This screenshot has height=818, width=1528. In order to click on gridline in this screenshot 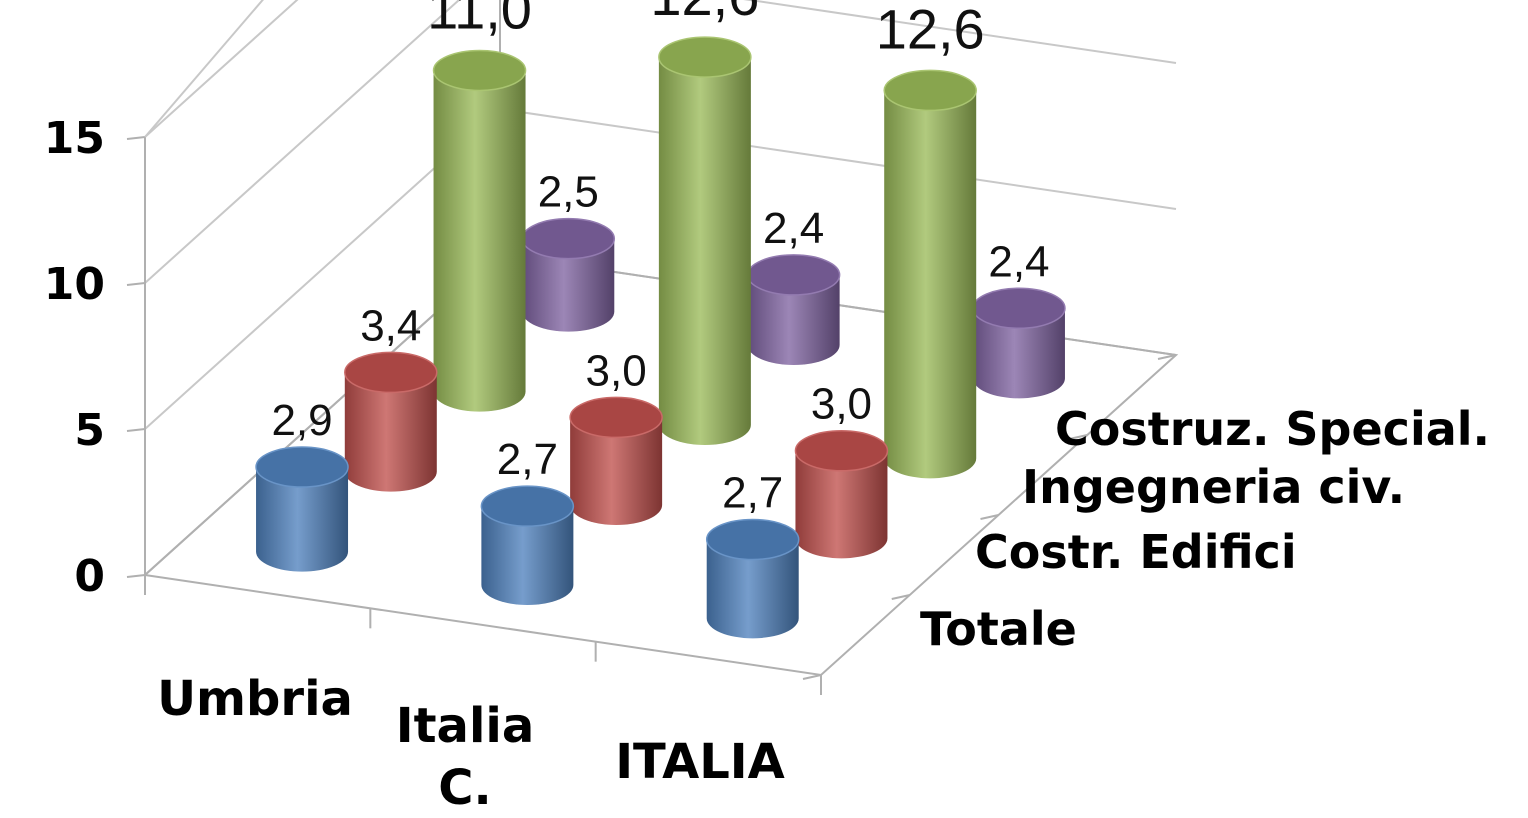, I will do `click(221, 69)`.